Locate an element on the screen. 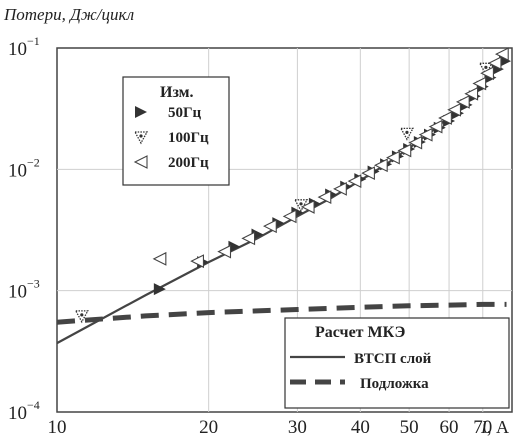  measured-legend-title: Изм. is located at coordinates (177, 92).